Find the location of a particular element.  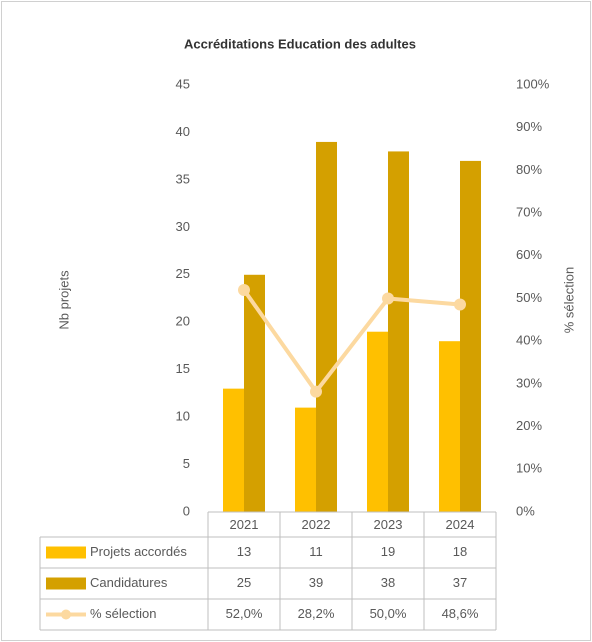

table-value: 11 is located at coordinates (316, 551).